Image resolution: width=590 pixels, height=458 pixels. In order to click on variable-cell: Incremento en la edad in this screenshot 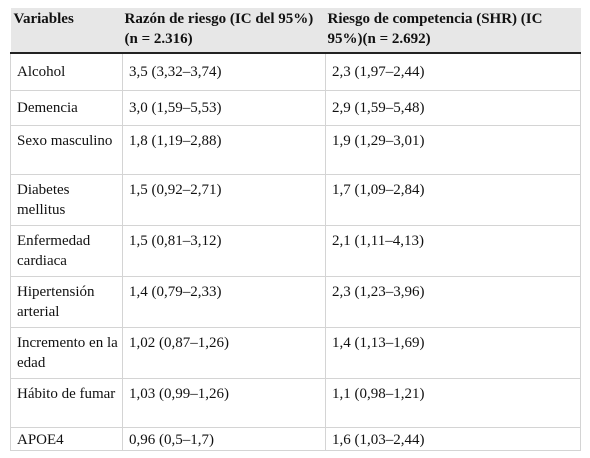, I will do `click(66, 353)`.